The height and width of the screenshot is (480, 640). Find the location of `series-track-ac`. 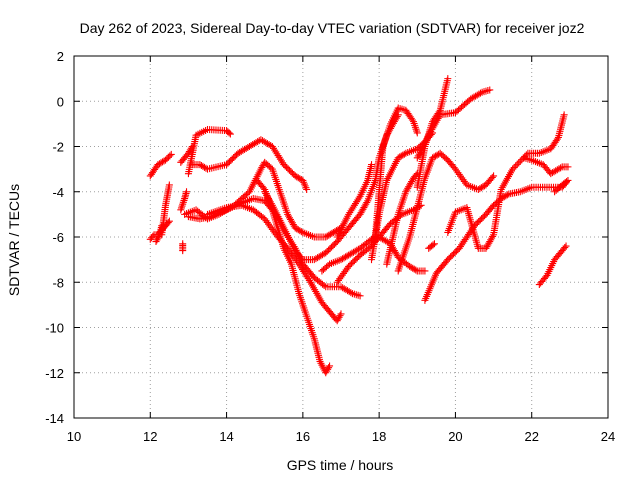

series-track-ac is located at coordinates (561, 186).